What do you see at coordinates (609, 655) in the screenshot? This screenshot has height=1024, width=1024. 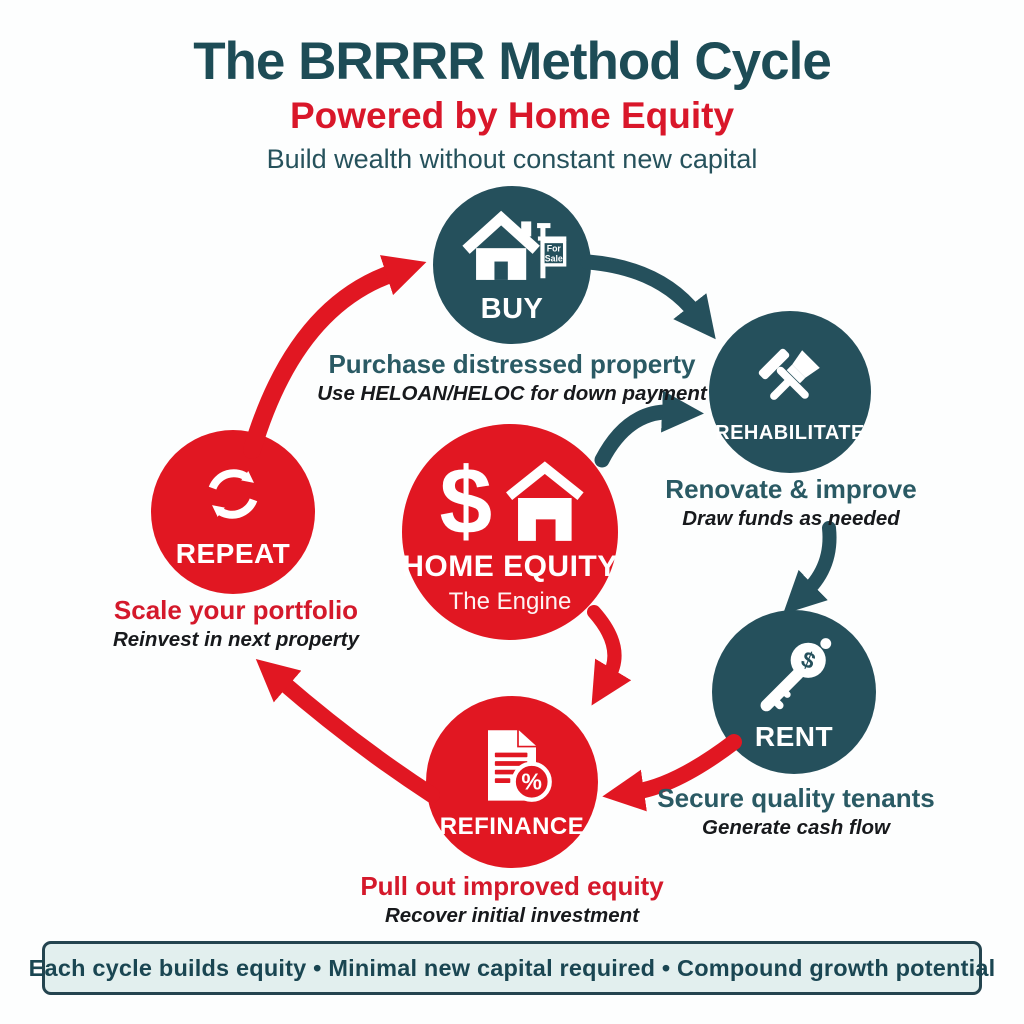 I see `arrow-equity-to-refinance` at bounding box center [609, 655].